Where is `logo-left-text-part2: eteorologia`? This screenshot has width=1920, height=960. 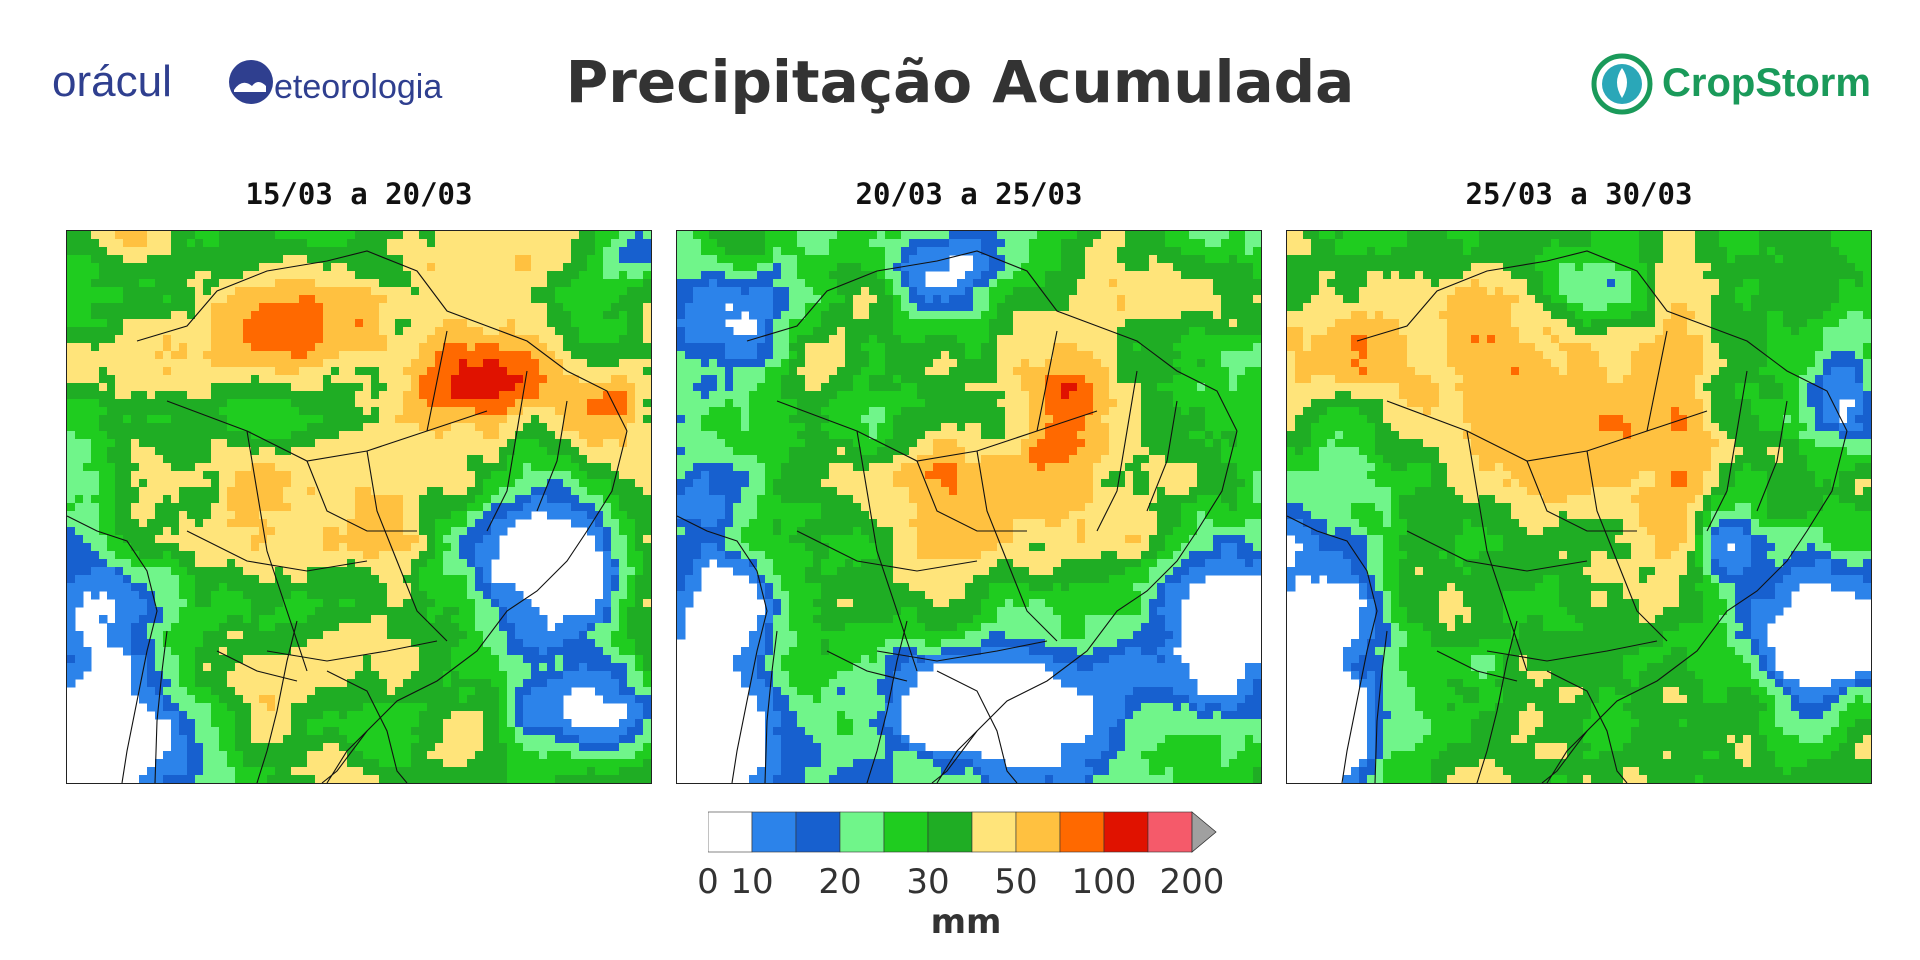
logo-left-text-part2: eteorologia is located at coordinates (358, 87).